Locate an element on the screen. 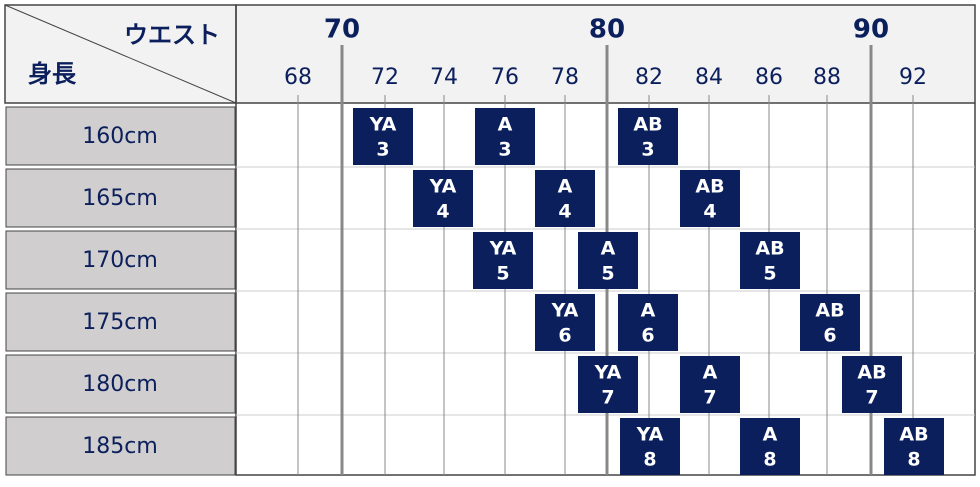 This screenshot has width=980, height=487. corner-diagonal is located at coordinates (120, 54).